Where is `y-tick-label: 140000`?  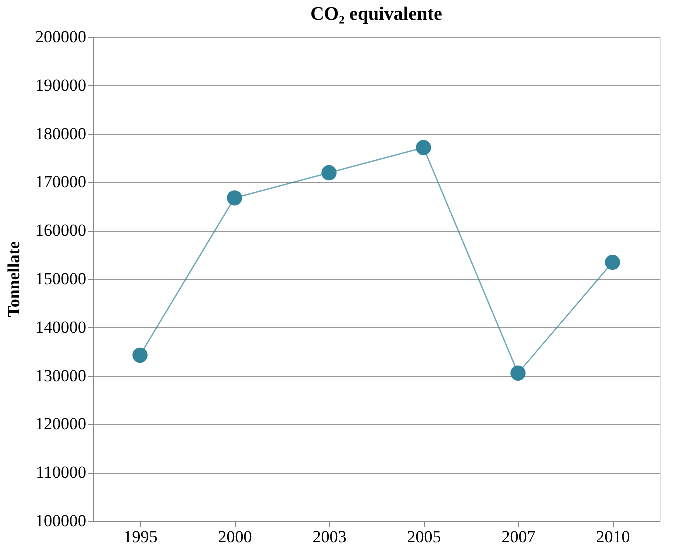
y-tick-label: 140000 is located at coordinates (61, 327).